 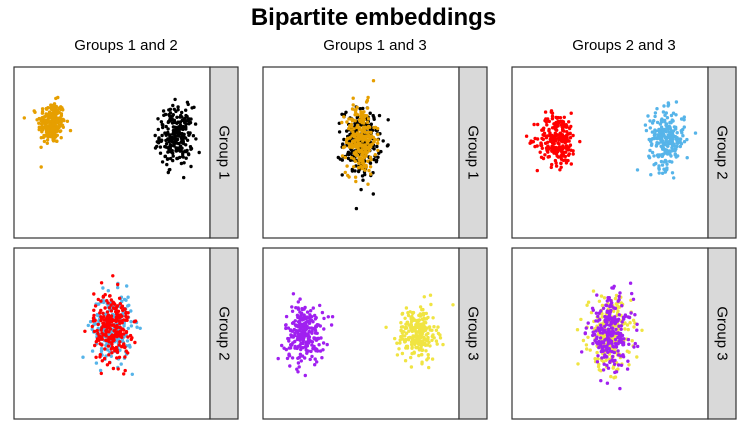 I want to click on strip-label: Group 2, so click(x=722, y=152).